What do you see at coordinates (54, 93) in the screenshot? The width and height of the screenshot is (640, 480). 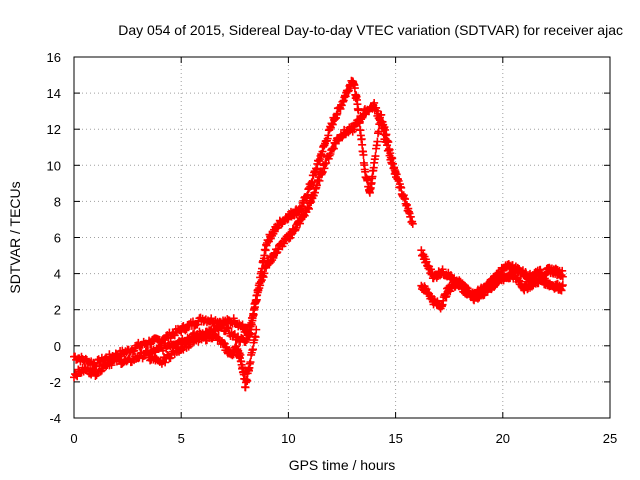 I see `y-tick-label: 14` at bounding box center [54, 93].